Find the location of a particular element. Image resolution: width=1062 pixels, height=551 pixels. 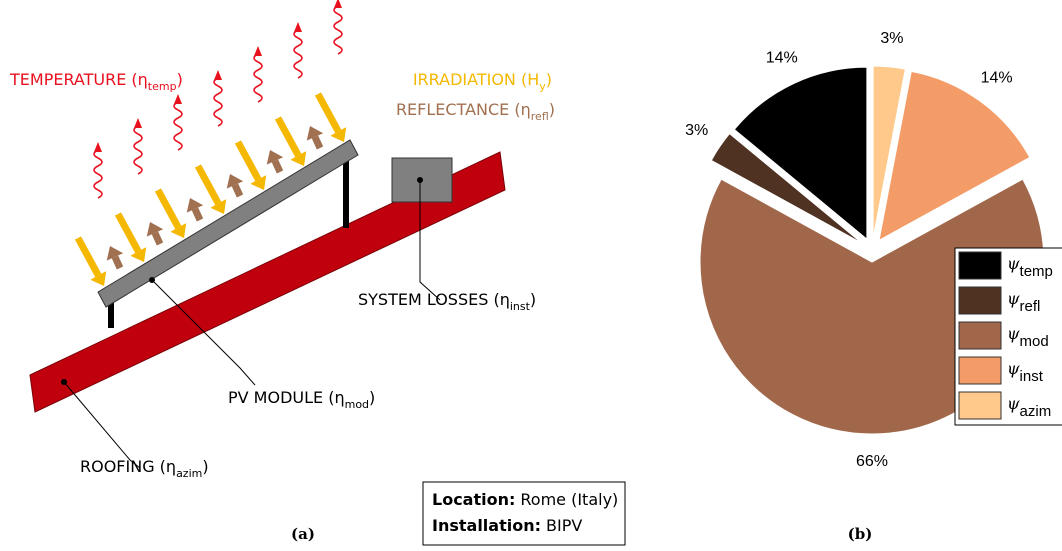

diagram-label: ROOFING (ηazim) is located at coordinates (144, 468).